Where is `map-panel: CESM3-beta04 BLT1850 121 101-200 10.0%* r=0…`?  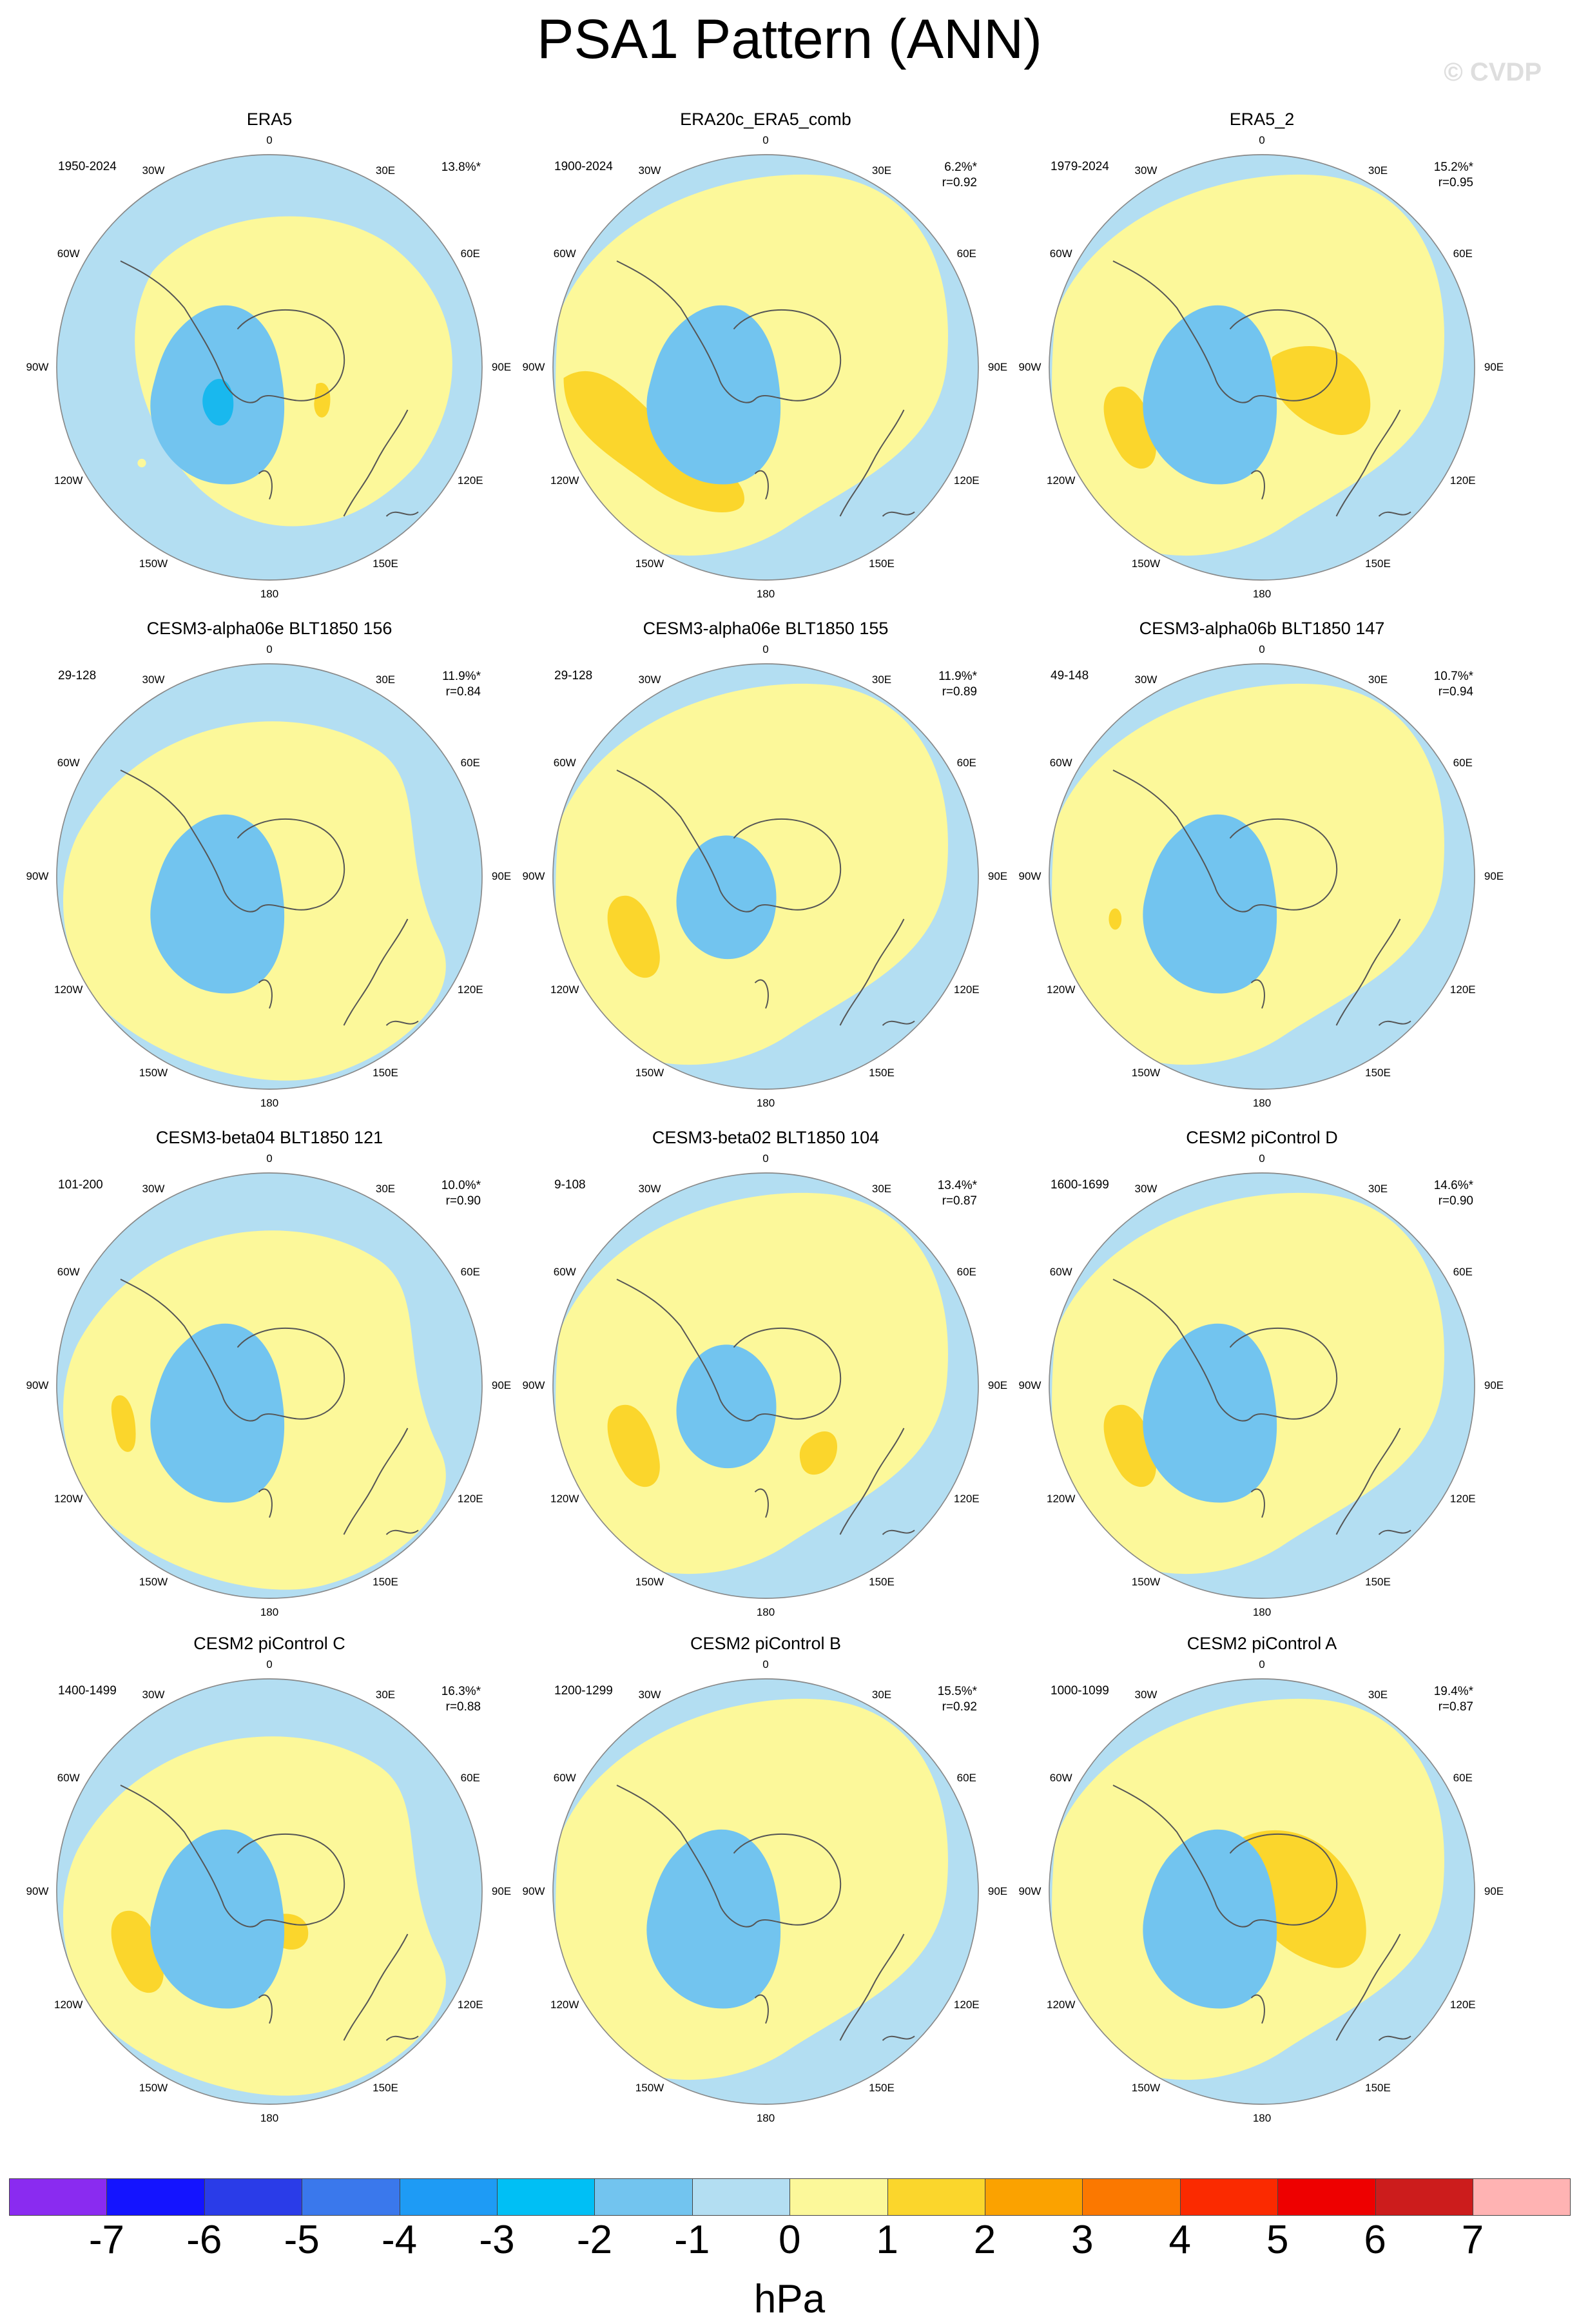
map-panel: CESM3-beta04 BLT1850 121 101-200 10.0%* r=0… is located at coordinates (269, 1373).